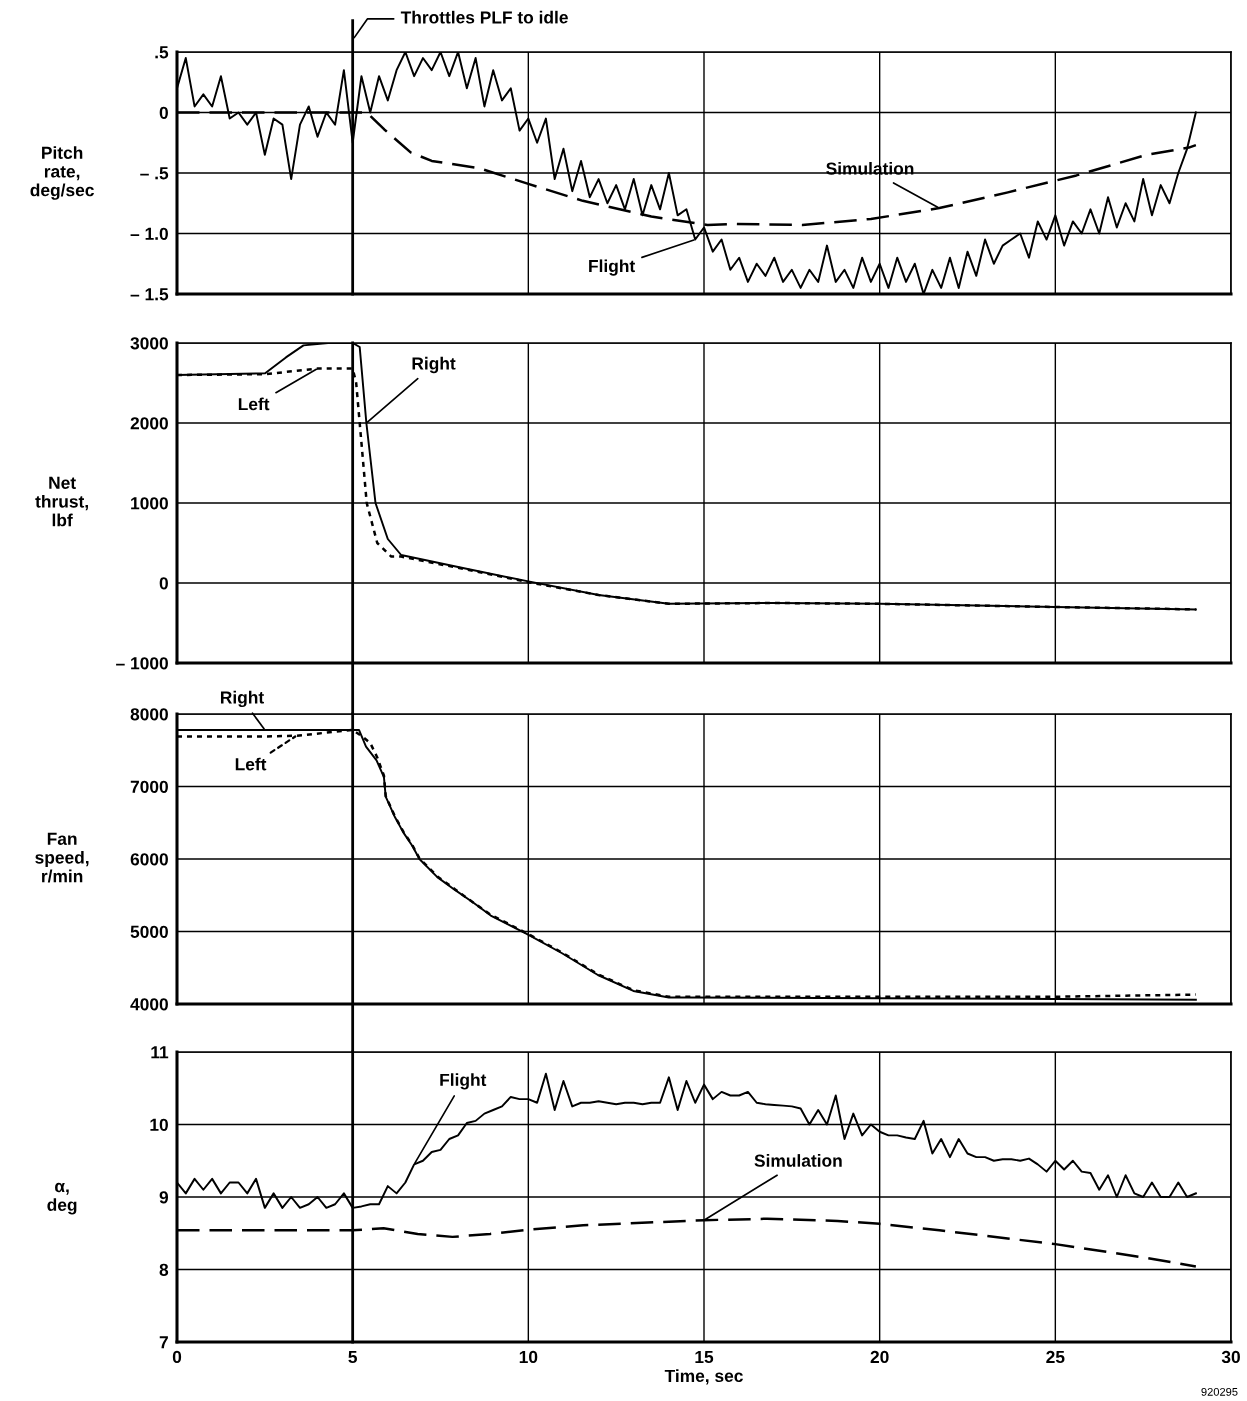  Describe the element at coordinates (879, 1357) in the screenshot. I see `x-tick-label: 20` at that location.